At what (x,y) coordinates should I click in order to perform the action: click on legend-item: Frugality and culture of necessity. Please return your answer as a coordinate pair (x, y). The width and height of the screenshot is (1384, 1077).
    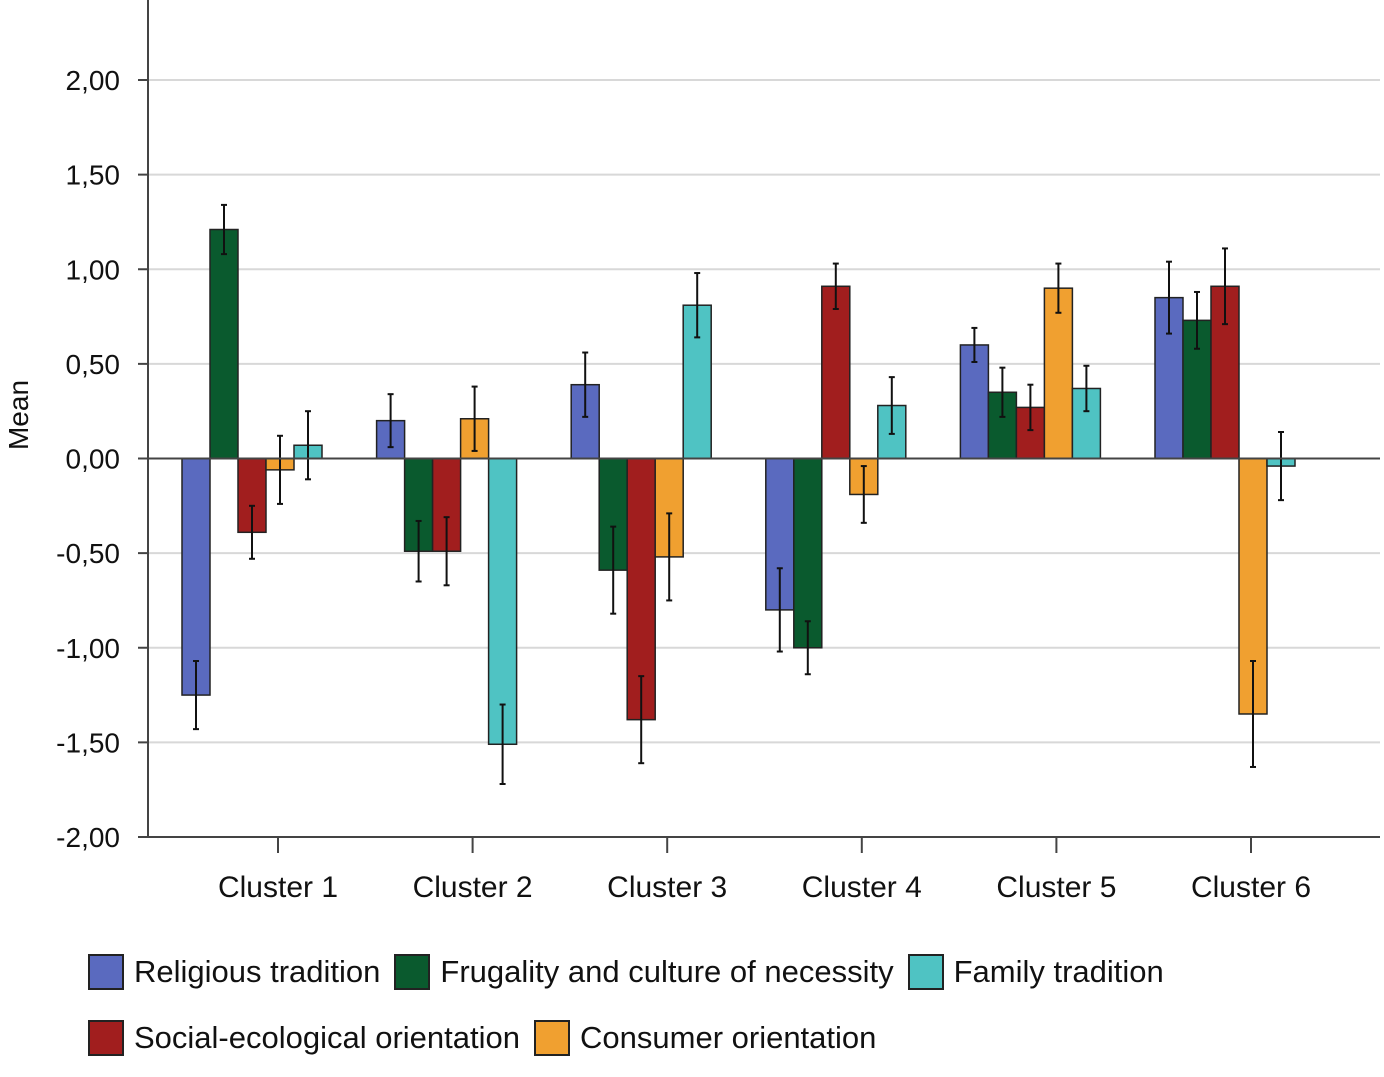
    Looking at the image, I should click on (644, 972).